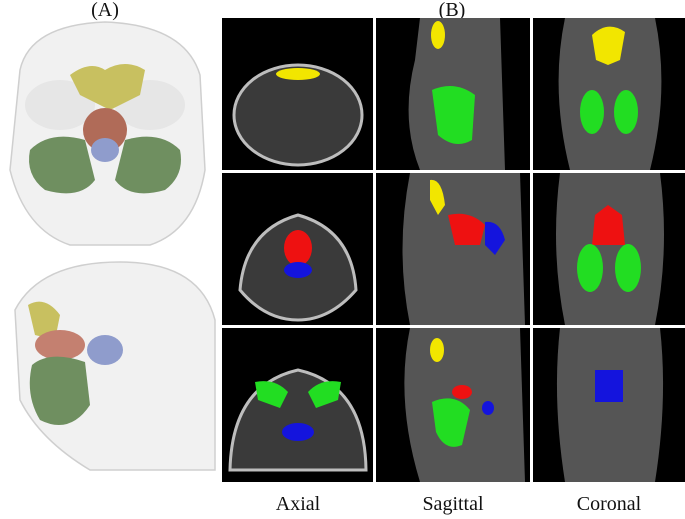 The image size is (685, 519). Describe the element at coordinates (609, 504) in the screenshot. I see `view-label: Coronal` at that location.